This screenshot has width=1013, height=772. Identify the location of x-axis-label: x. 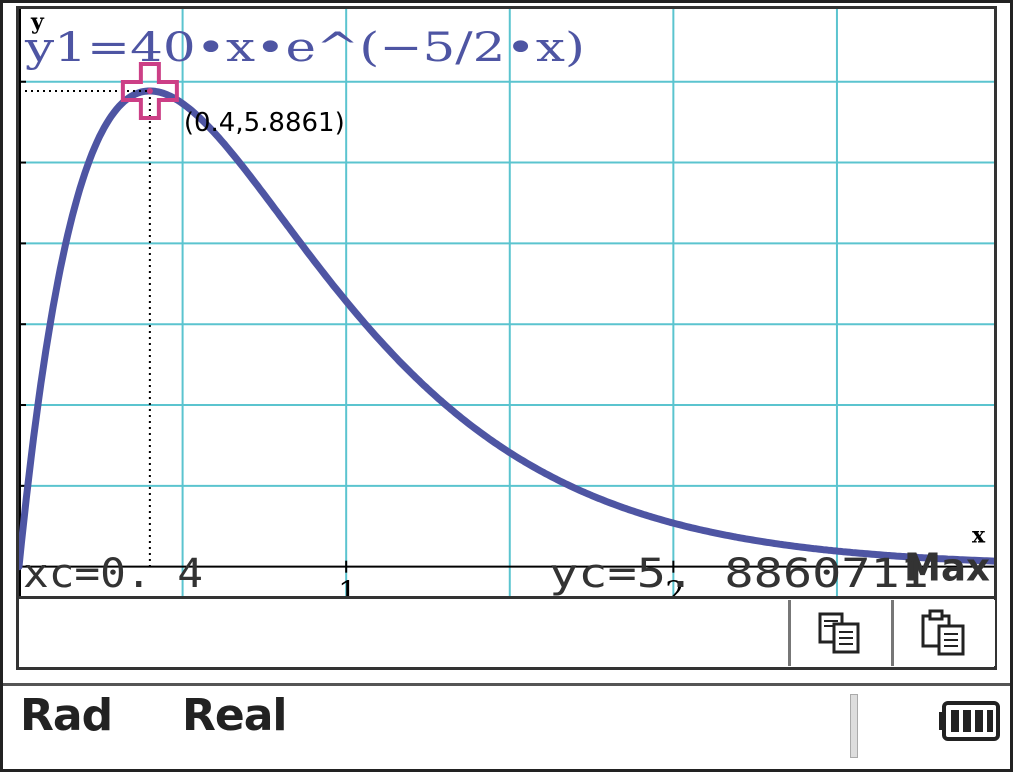
(979, 536).